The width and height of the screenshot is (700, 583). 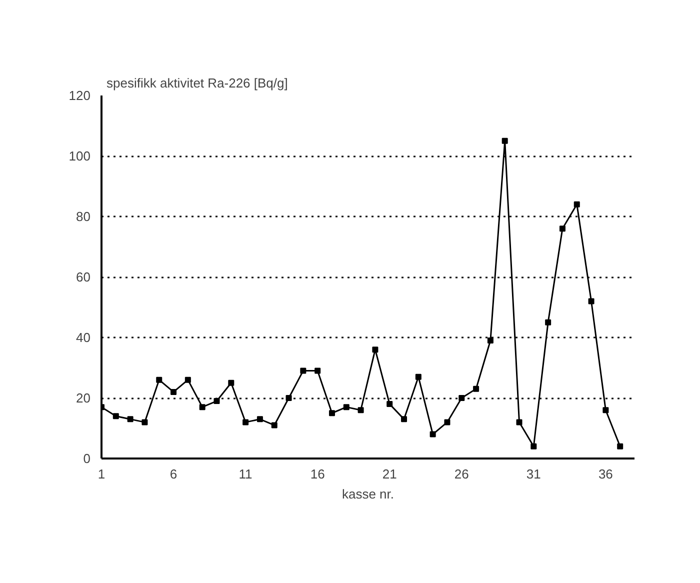 What do you see at coordinates (245, 474) in the screenshot?
I see `x-tick-label: 11` at bounding box center [245, 474].